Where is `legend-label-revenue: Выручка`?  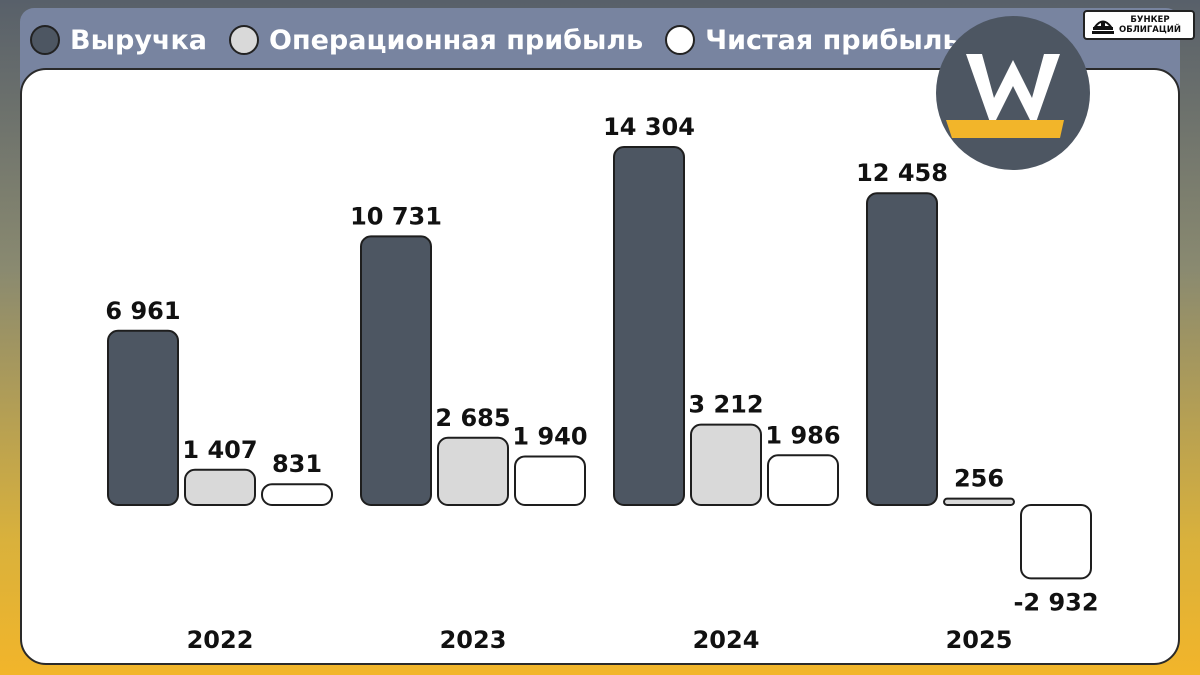 legend-label-revenue: Выручка is located at coordinates (139, 40).